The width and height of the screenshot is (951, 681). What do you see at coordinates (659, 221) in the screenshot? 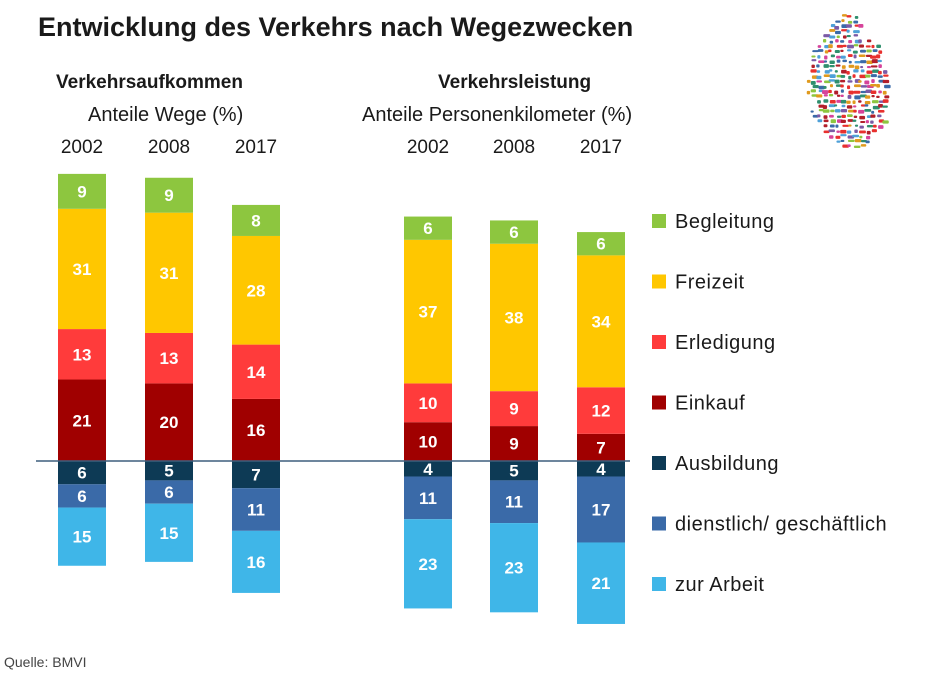
I see `legend-swatch-begleitung` at bounding box center [659, 221].